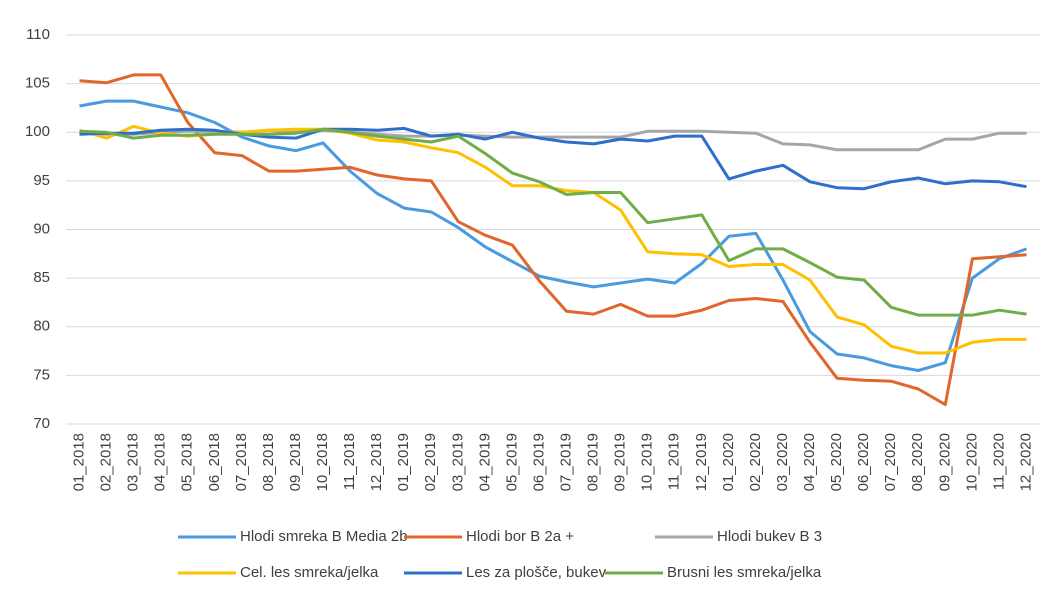 This screenshot has height=591, width=1046. Describe the element at coordinates (430, 462) in the screenshot. I see `x-tick-label: 02_2019` at that location.